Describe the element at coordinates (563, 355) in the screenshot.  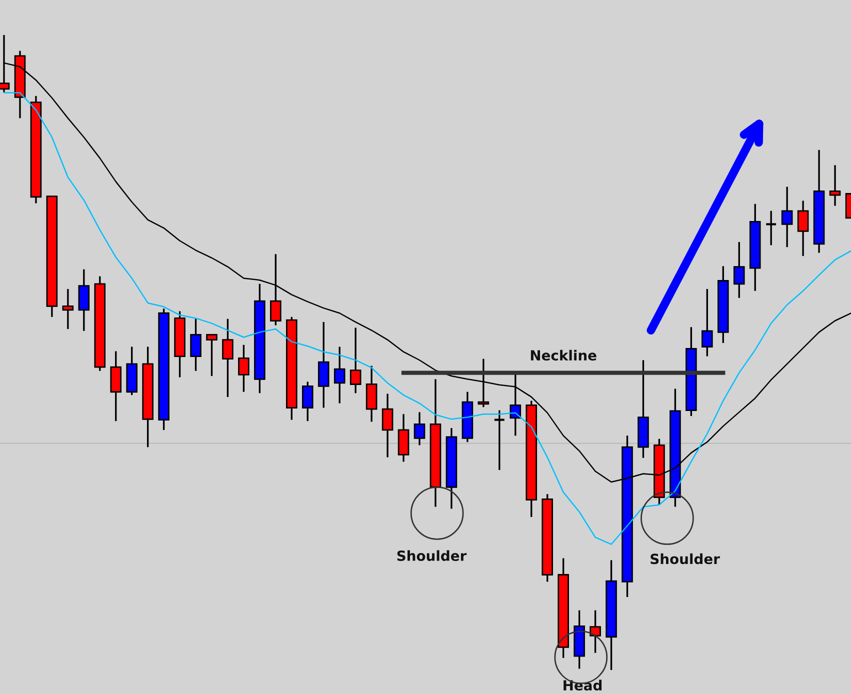
I see `series-label: Neckline` at that location.